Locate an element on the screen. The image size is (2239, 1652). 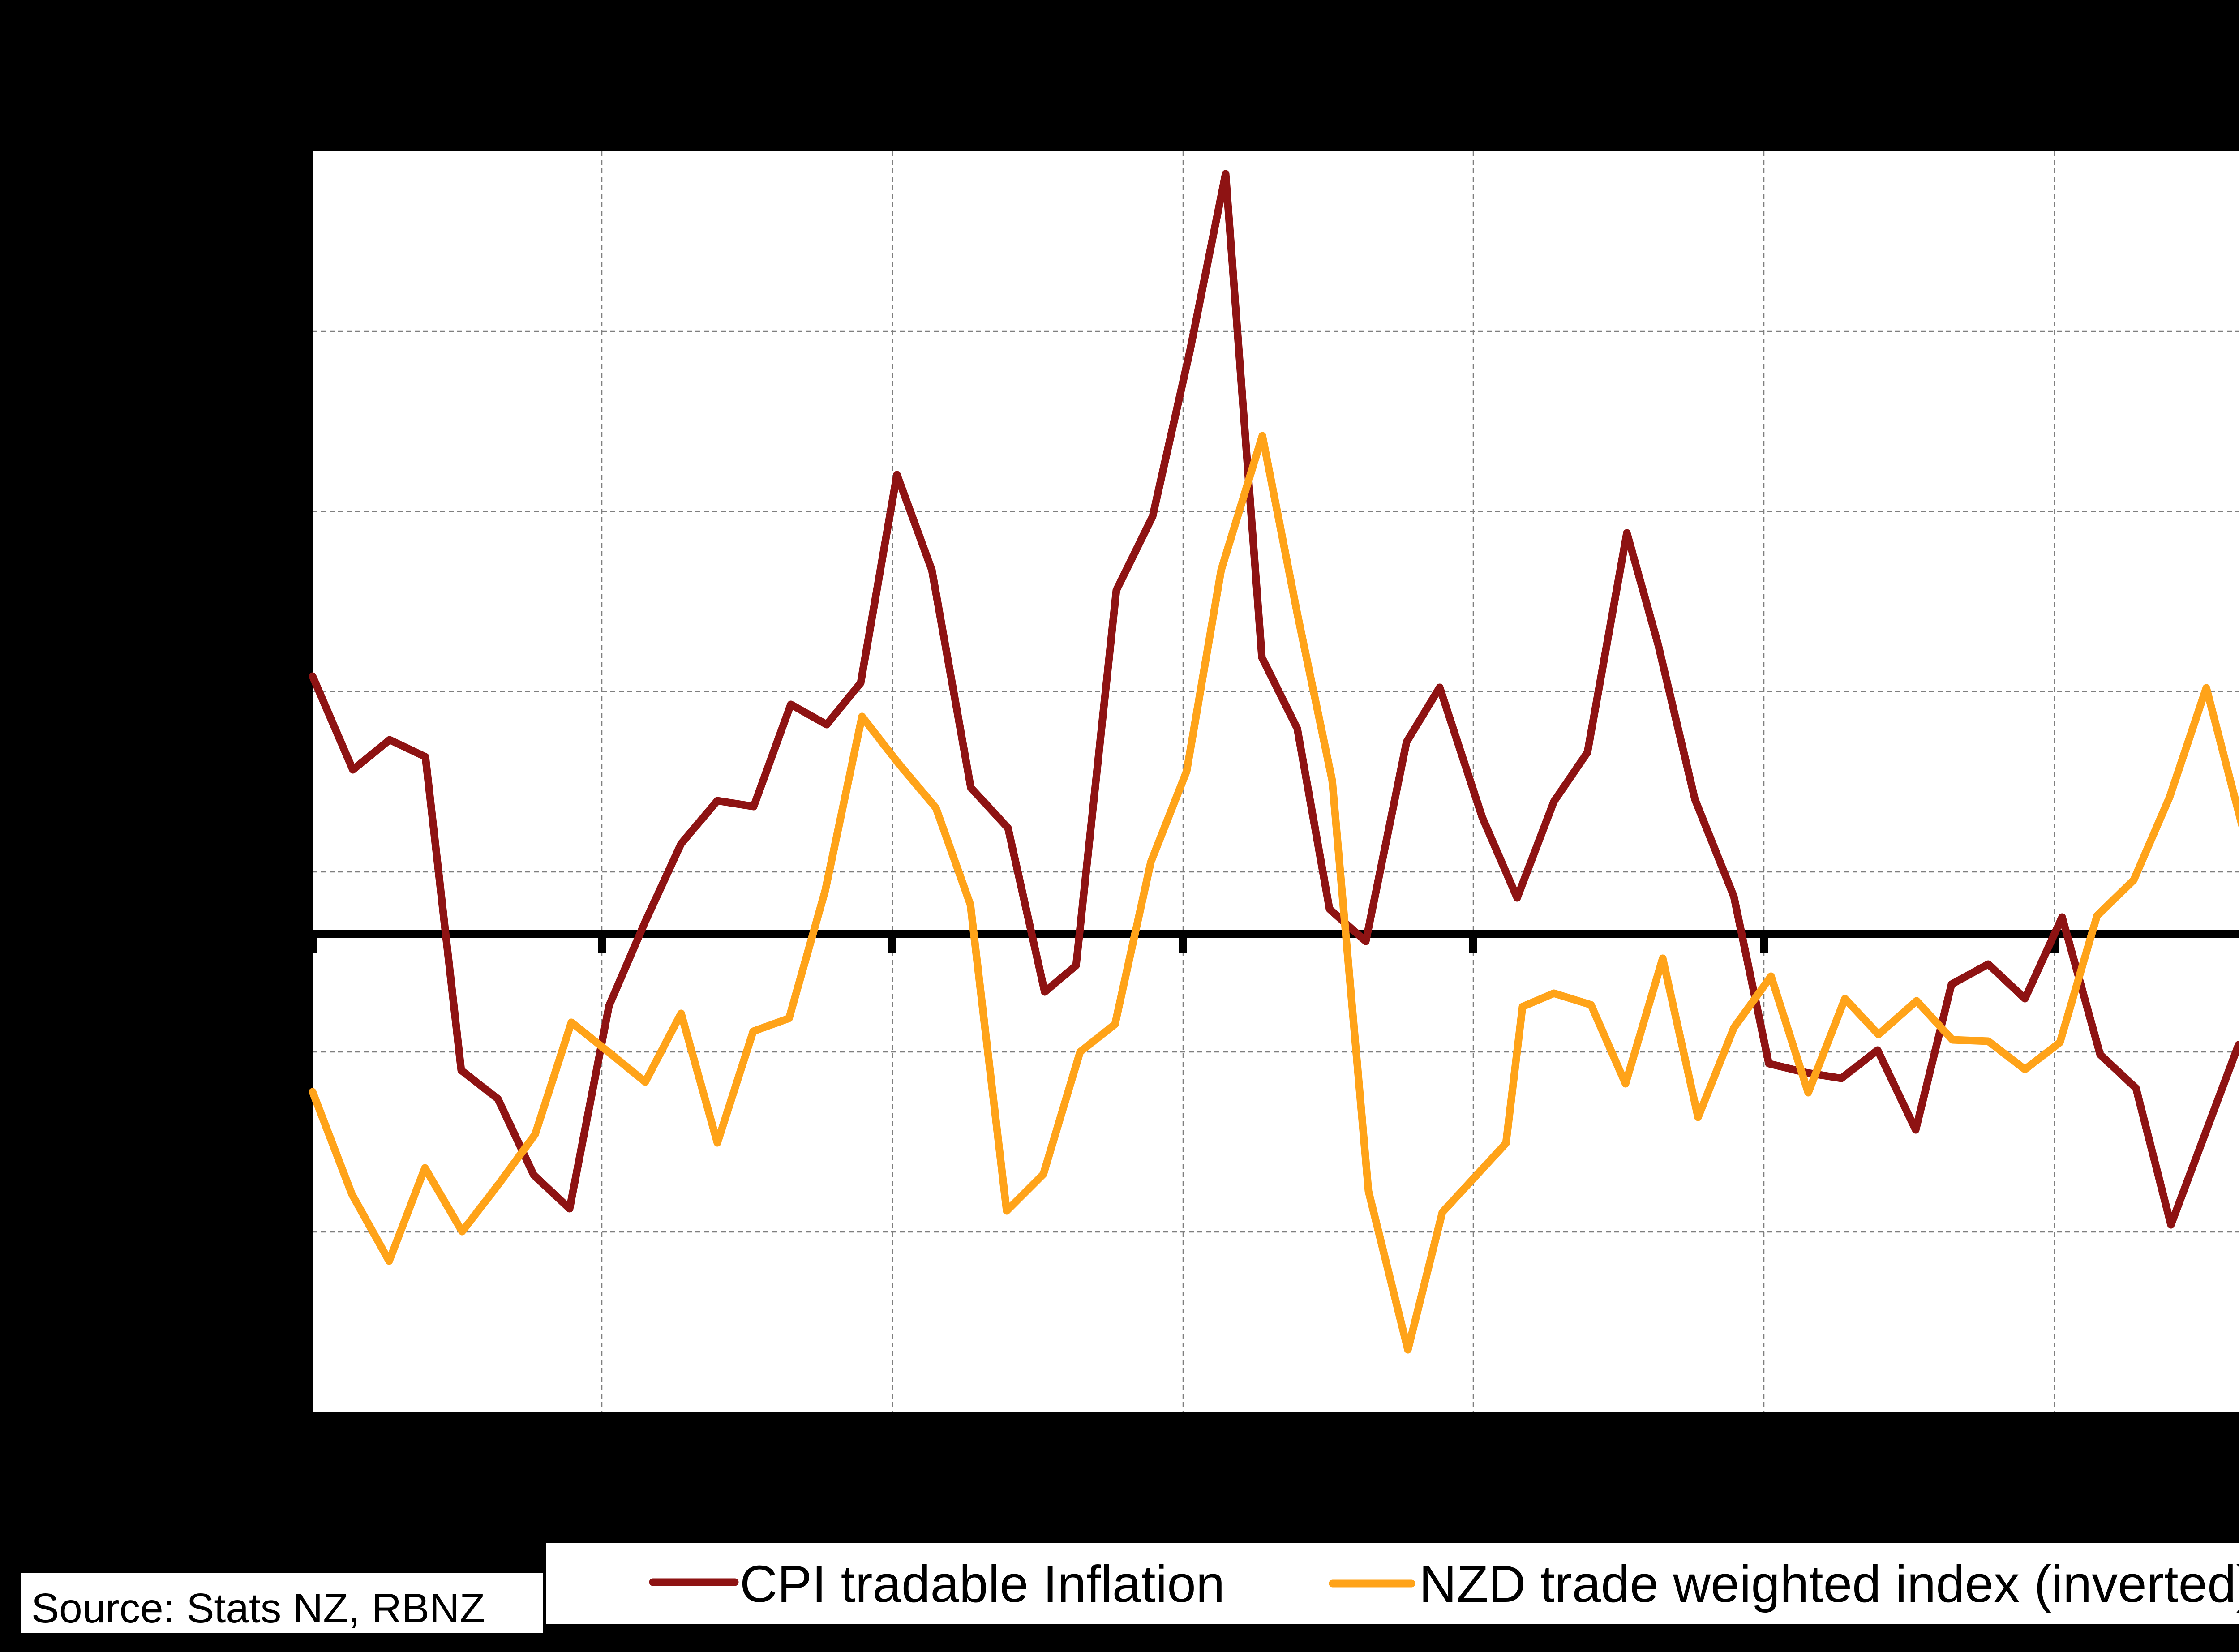
svg-text: 5.0% is located at coordinates (213, 332).